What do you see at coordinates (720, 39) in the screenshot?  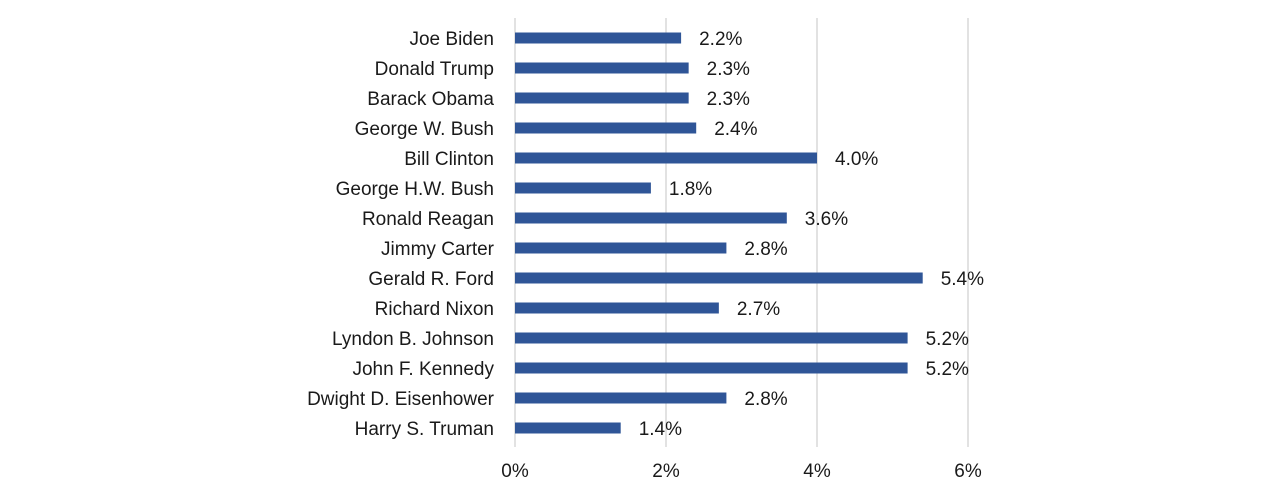 I see `data-label: 2.2%` at bounding box center [720, 39].